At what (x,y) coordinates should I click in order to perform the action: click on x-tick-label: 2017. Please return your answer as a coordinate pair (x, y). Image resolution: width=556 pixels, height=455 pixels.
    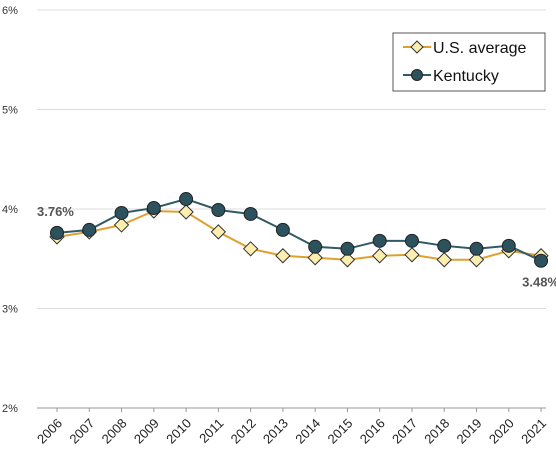
    Looking at the image, I should click on (404, 431).